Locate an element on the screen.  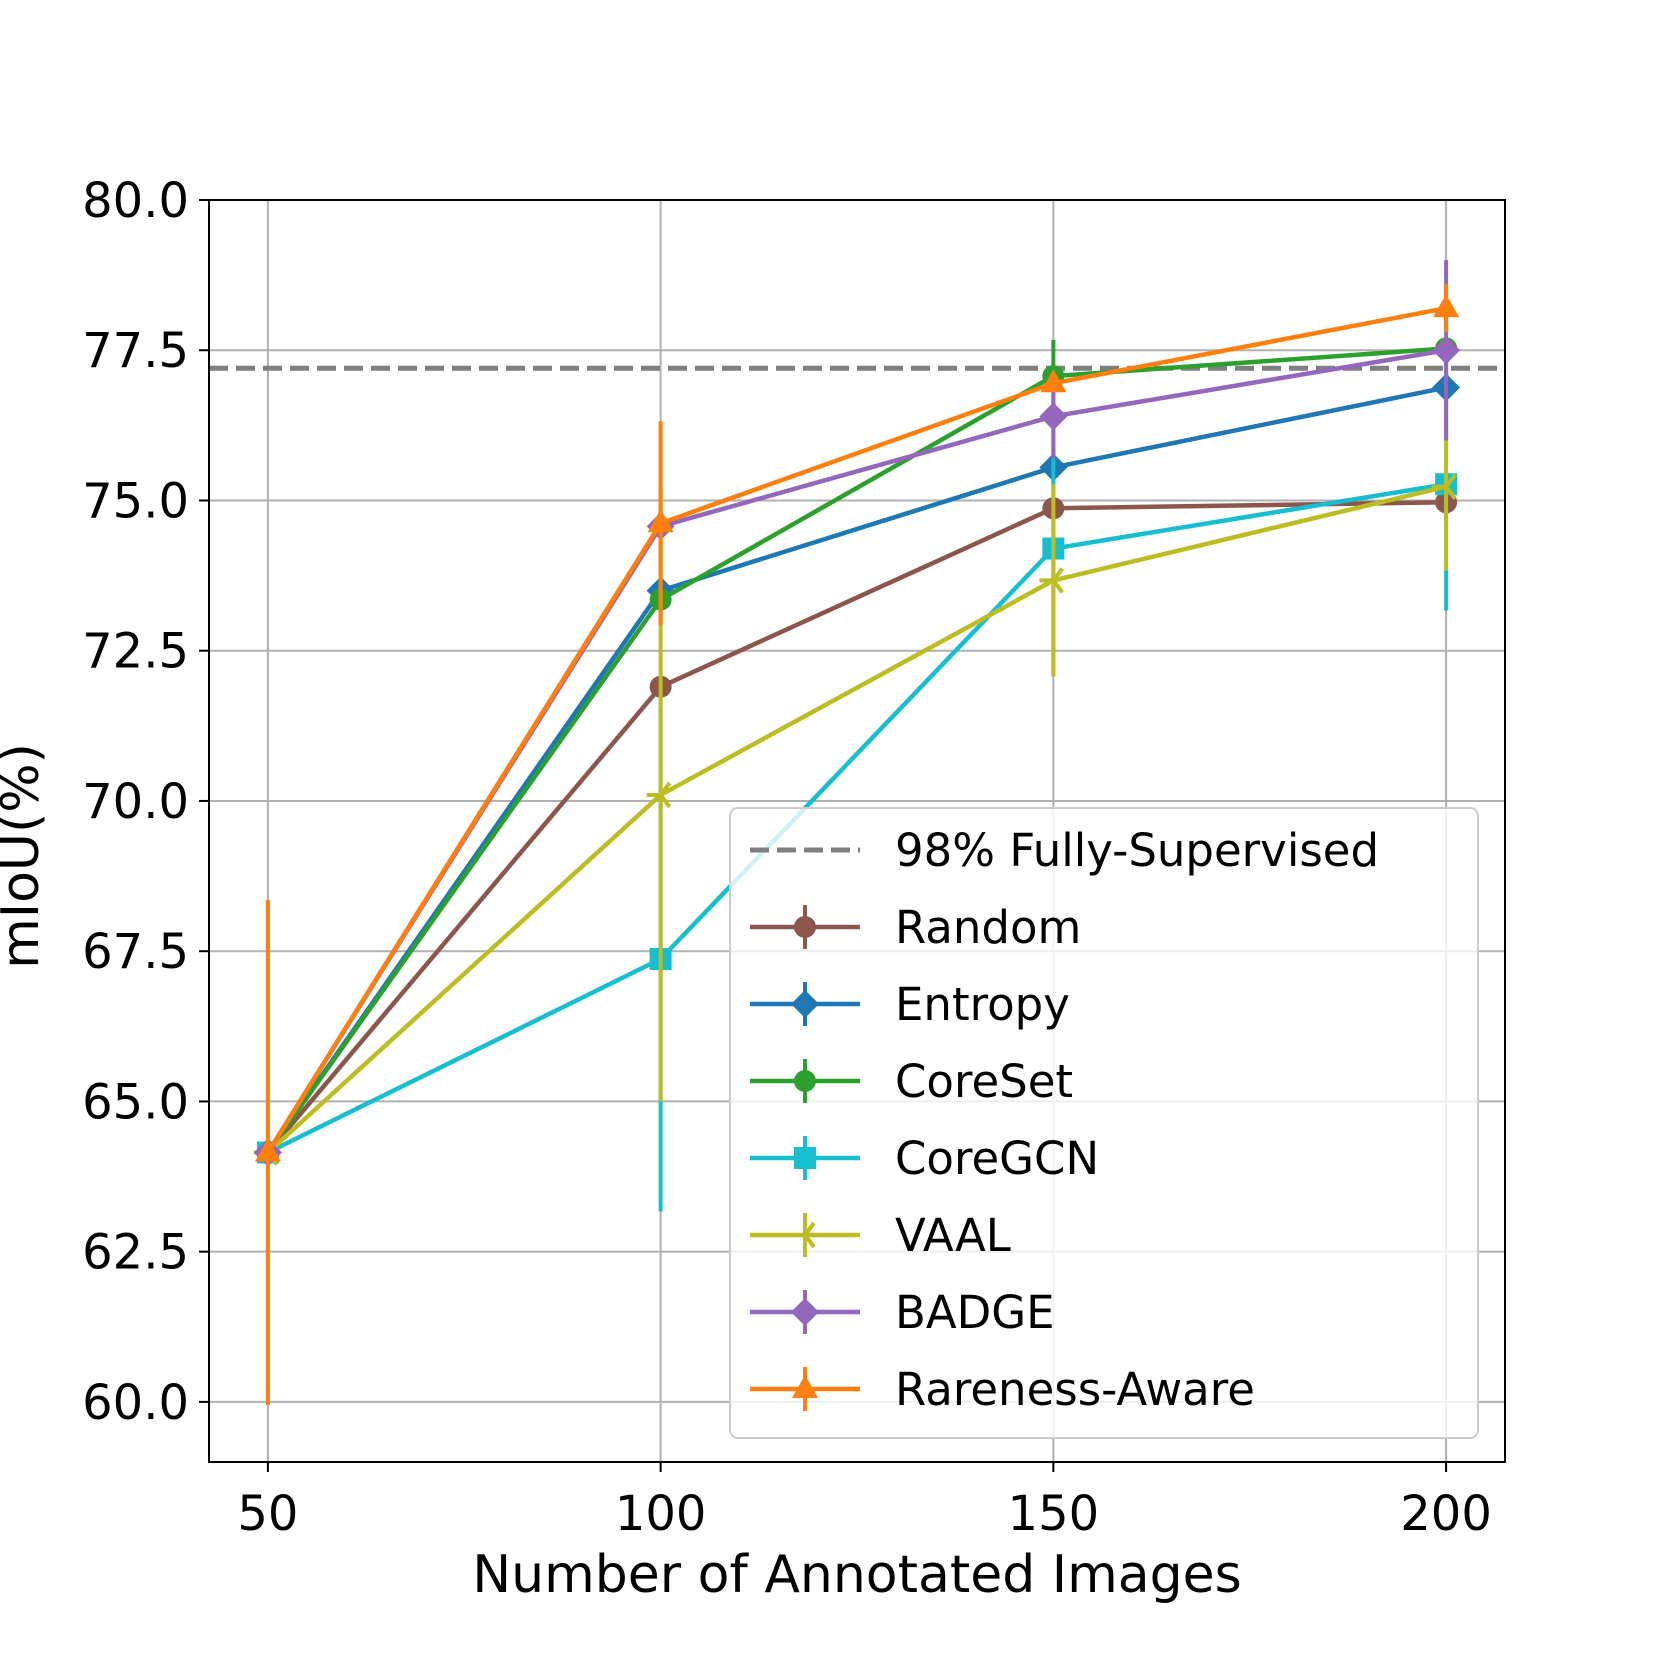
y-tick-label: 80.0 is located at coordinates (135, 201).